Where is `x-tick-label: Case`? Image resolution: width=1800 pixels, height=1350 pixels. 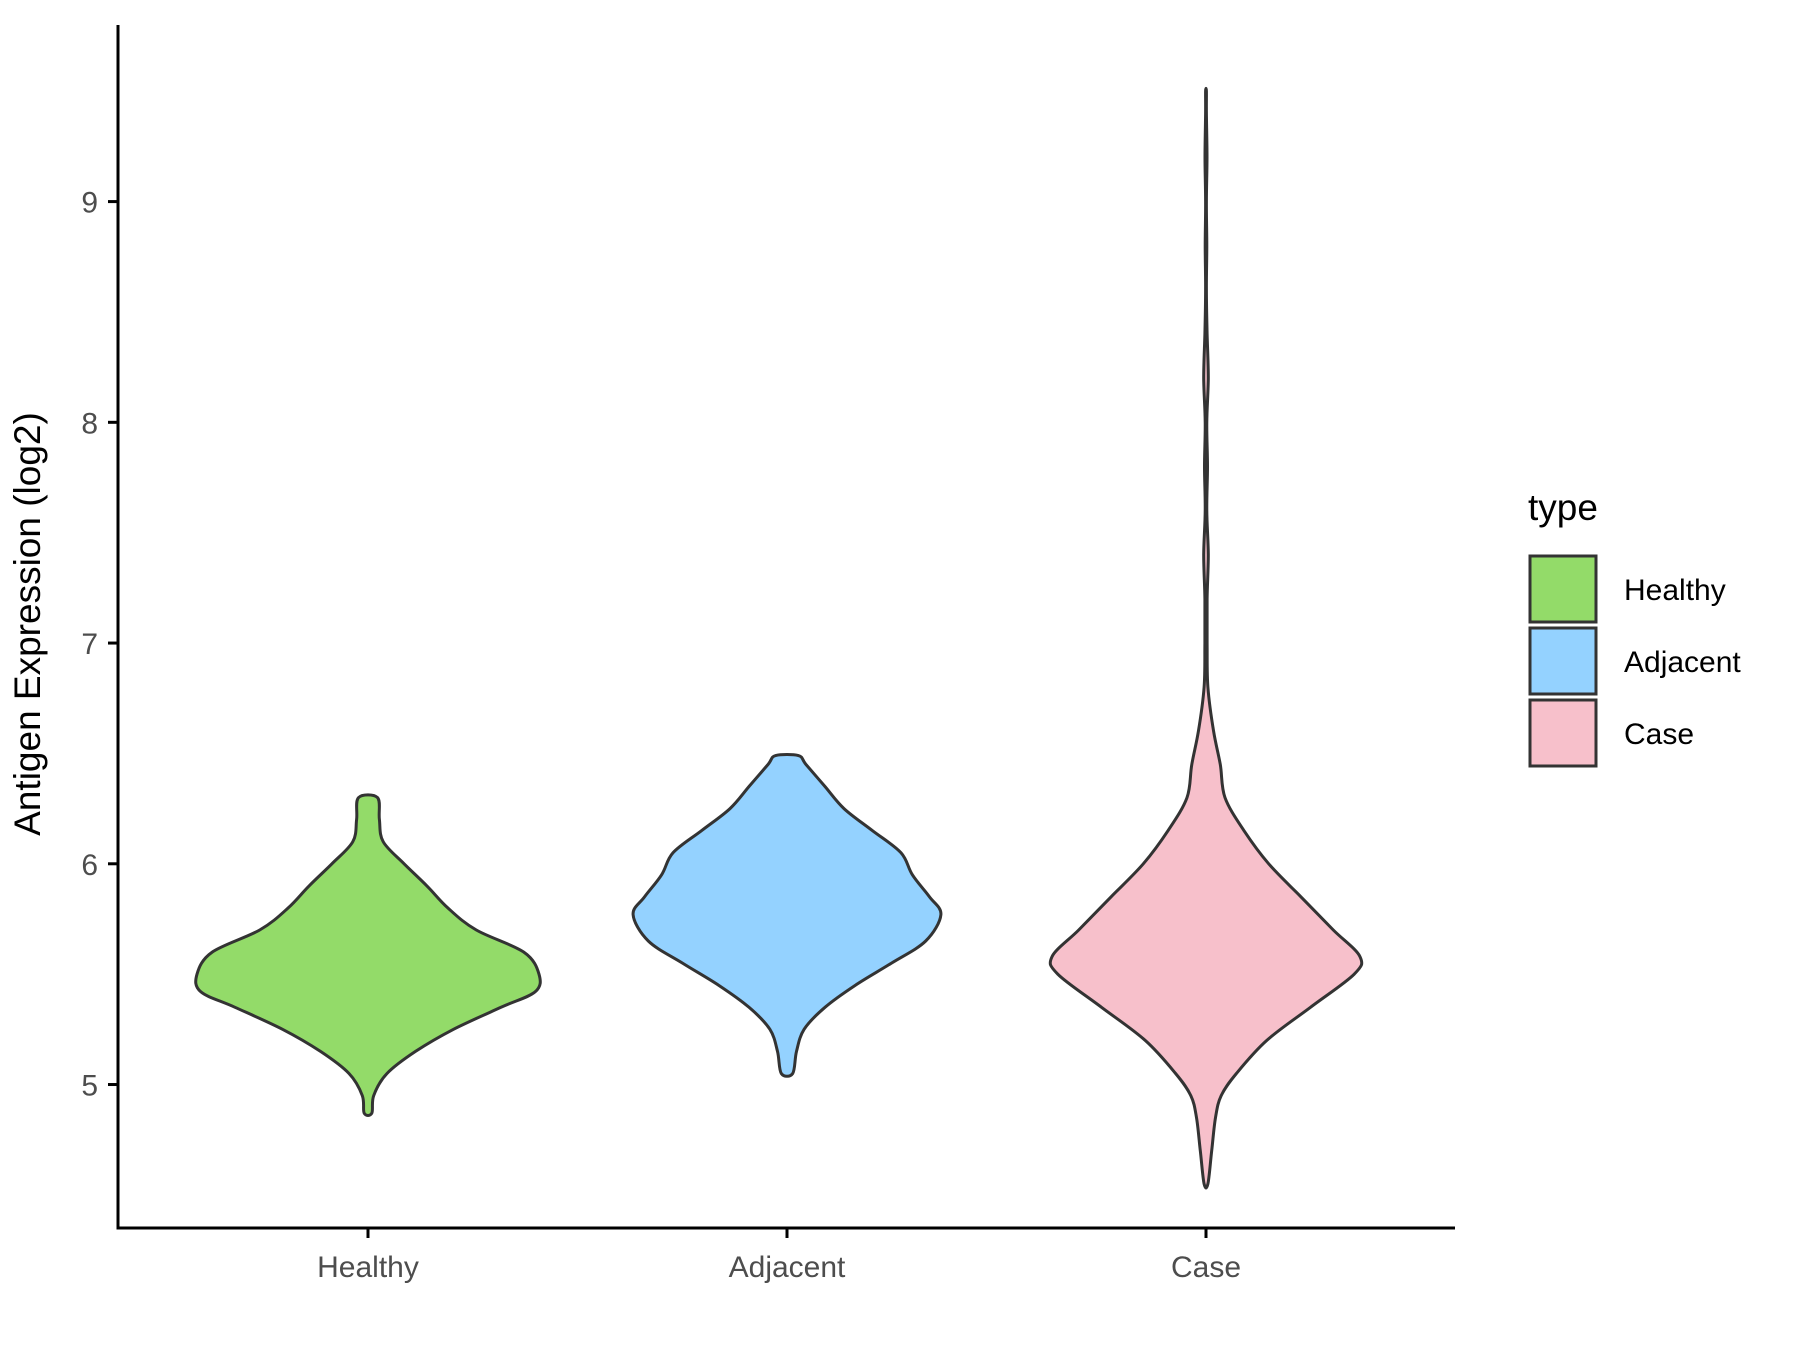
x-tick-label: Case is located at coordinates (1206, 1267).